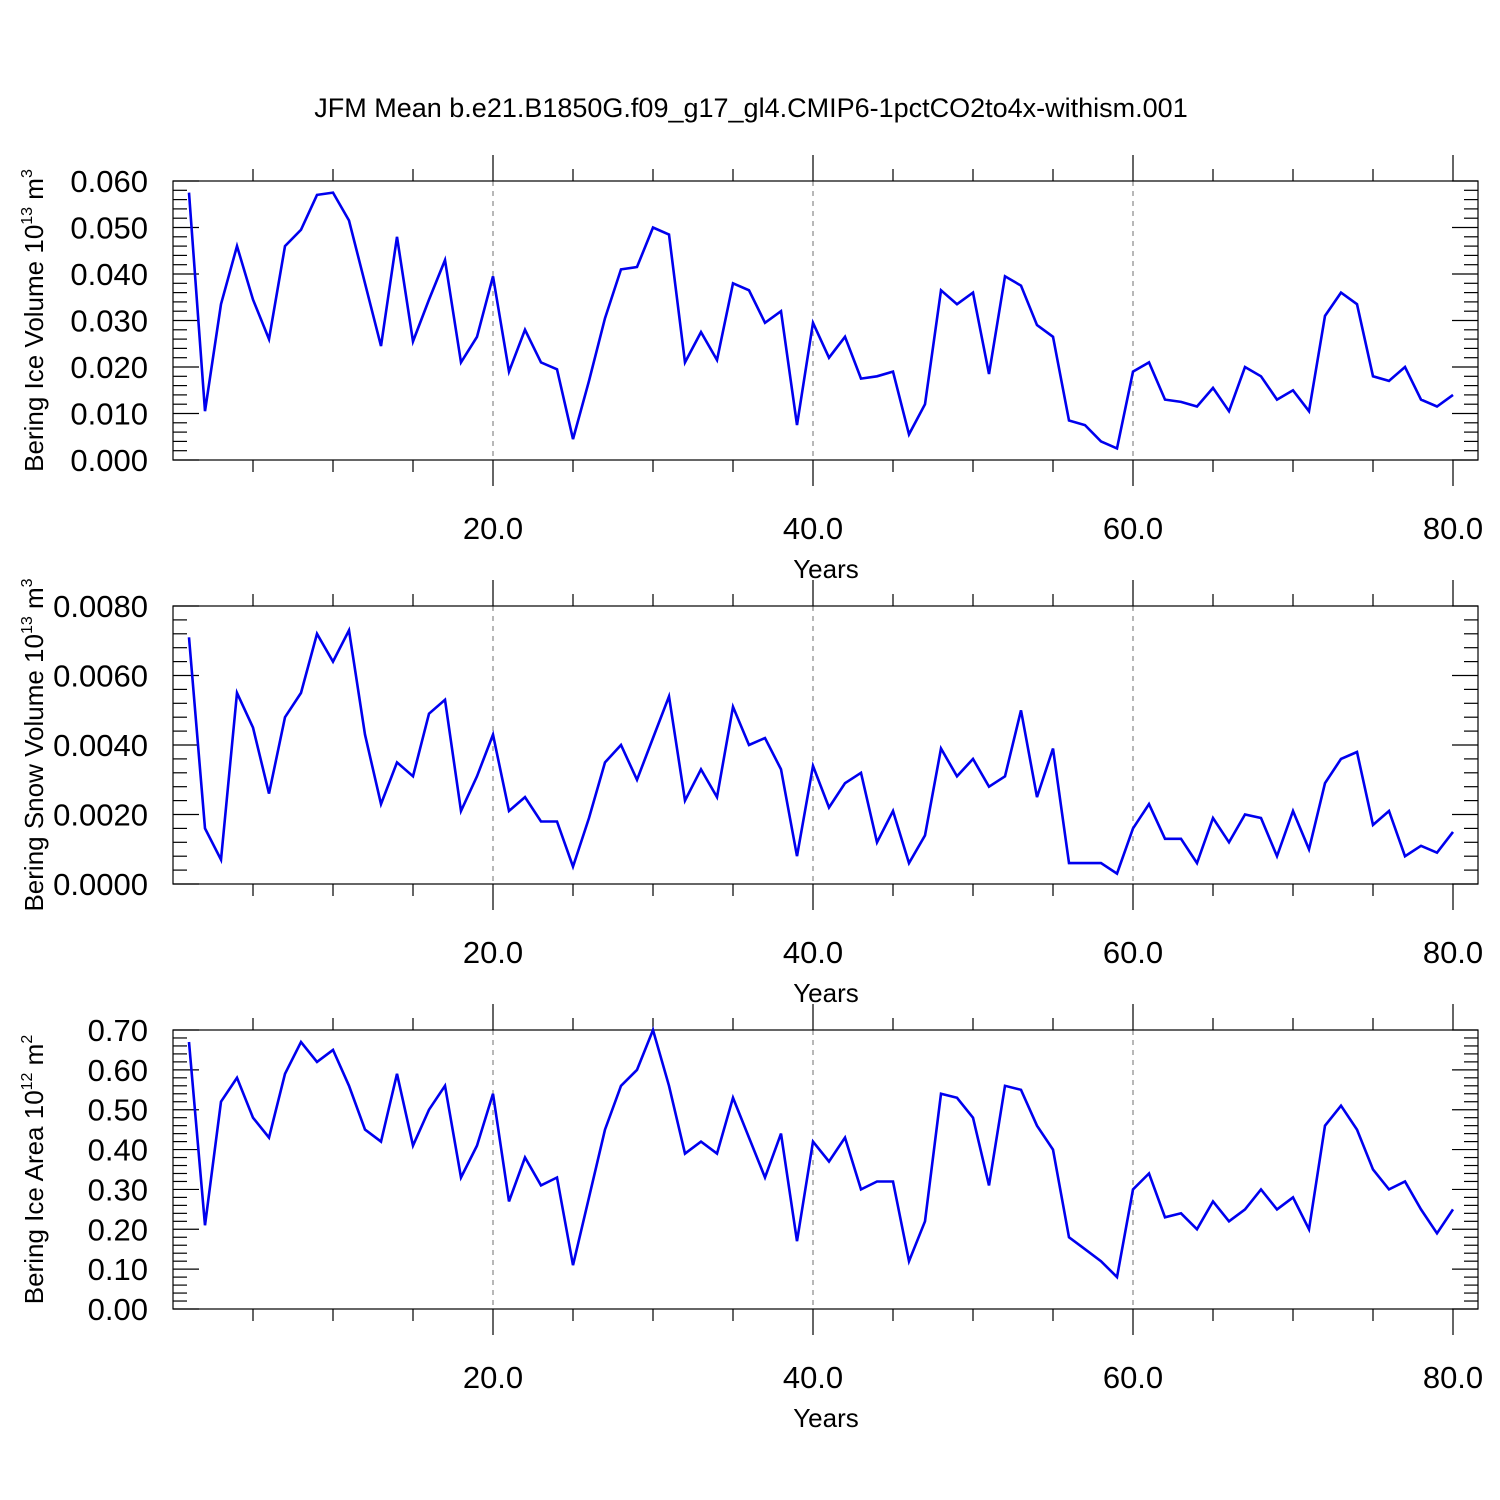 The height and width of the screenshot is (1500, 1500). Describe the element at coordinates (109, 181) in the screenshot. I see `y-tick-label: 0.060` at that location.